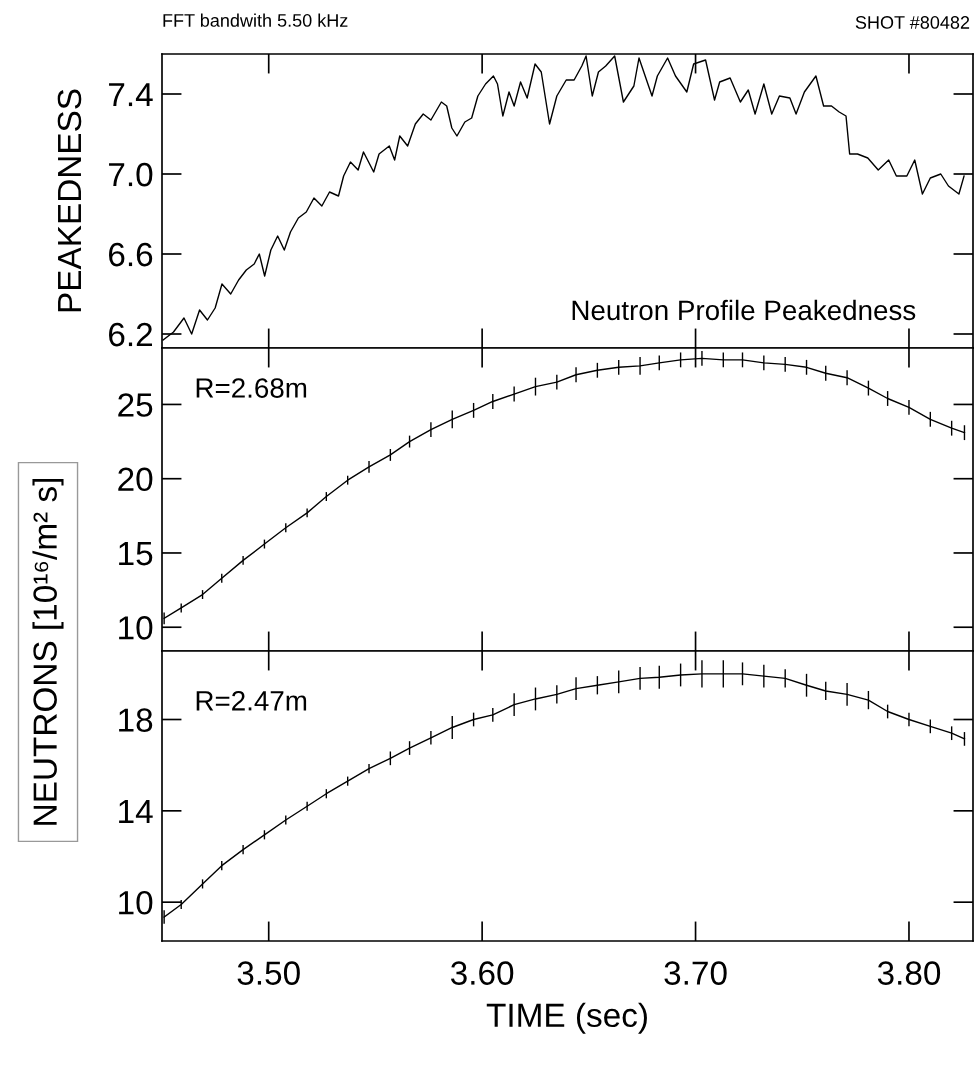  What do you see at coordinates (130, 334) in the screenshot?
I see `y-tick-label: 6.2` at bounding box center [130, 334].